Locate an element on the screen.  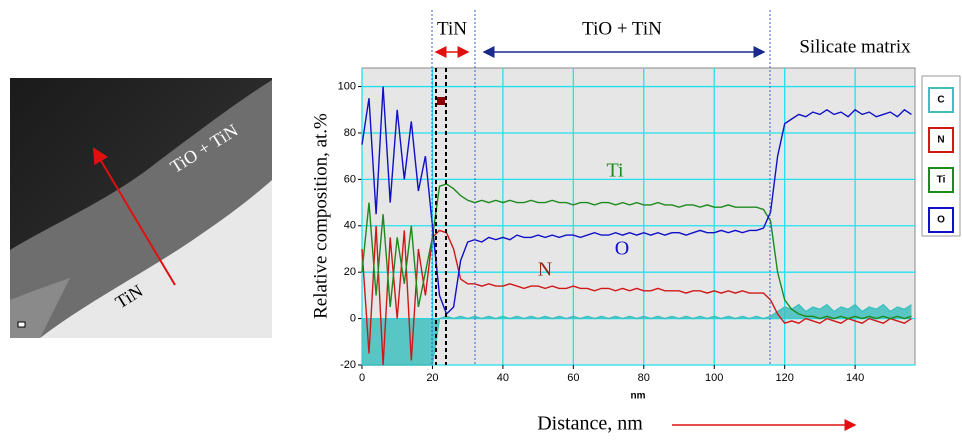
legend-label: O is located at coordinates (941, 220).